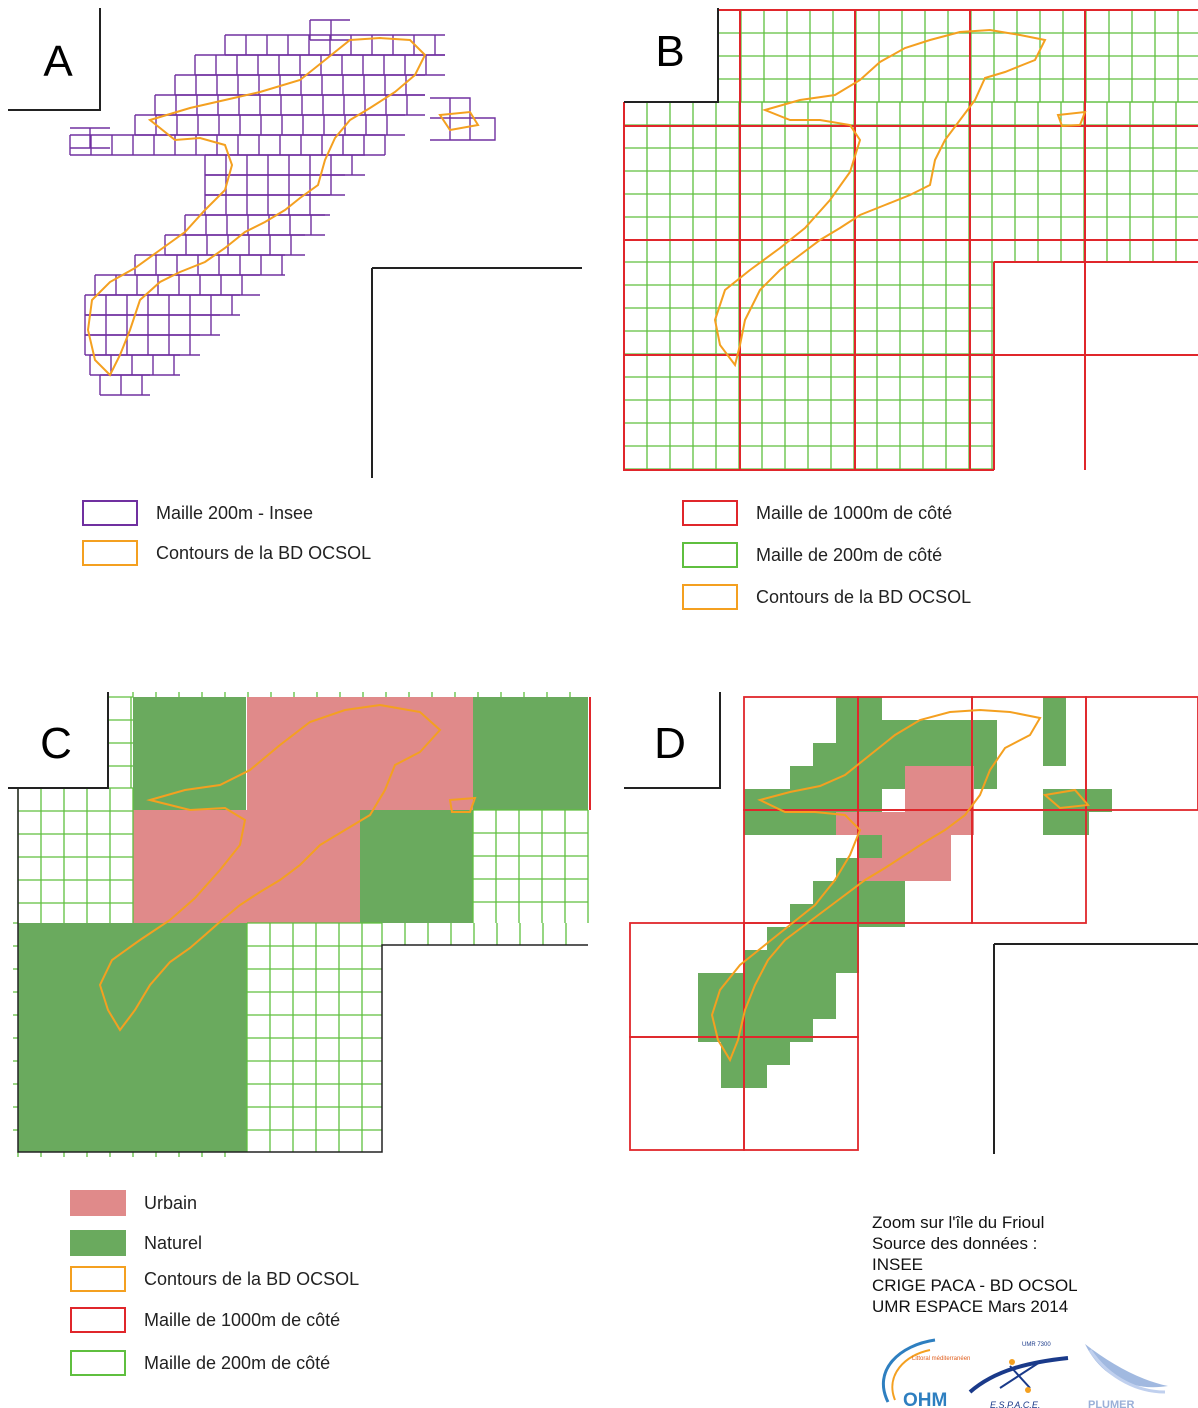 This screenshot has width=1198, height=1408. What do you see at coordinates (1015, 1404) in the screenshot?
I see `svg-text: E.S.P.A.C.E.` at bounding box center [1015, 1404].